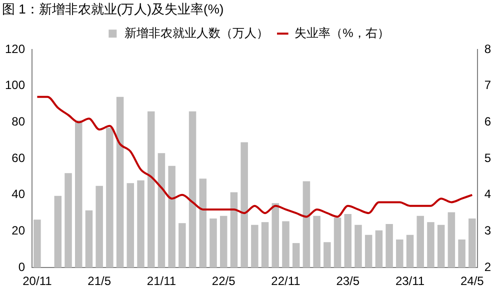 This screenshot has height=294, width=500. What do you see at coordinates (37, 281) in the screenshot?
I see `x-tick-label: 20/11` at bounding box center [37, 281].